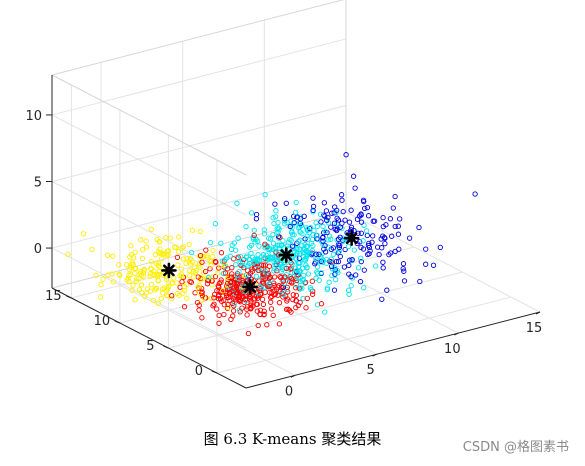 This screenshot has width=585, height=466. What do you see at coordinates (199, 371) in the screenshot?
I see `y-tick-label: 0` at bounding box center [199, 371].